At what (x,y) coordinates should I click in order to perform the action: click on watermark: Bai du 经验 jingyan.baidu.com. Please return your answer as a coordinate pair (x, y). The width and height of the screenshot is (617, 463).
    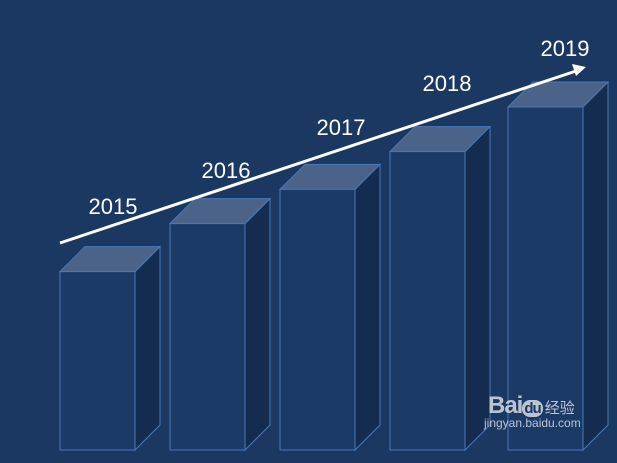
    Looking at the image, I should click on (532, 411).